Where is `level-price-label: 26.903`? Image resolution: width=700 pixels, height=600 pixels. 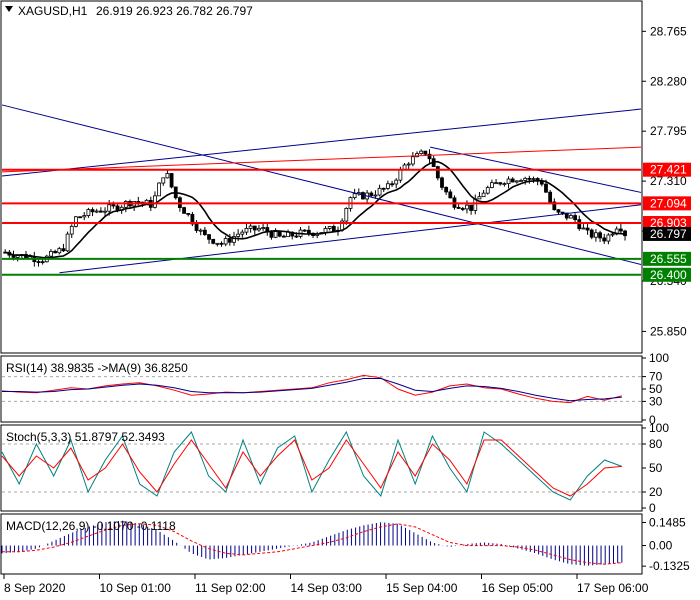 level-price-label: 26.903 is located at coordinates (668, 223).